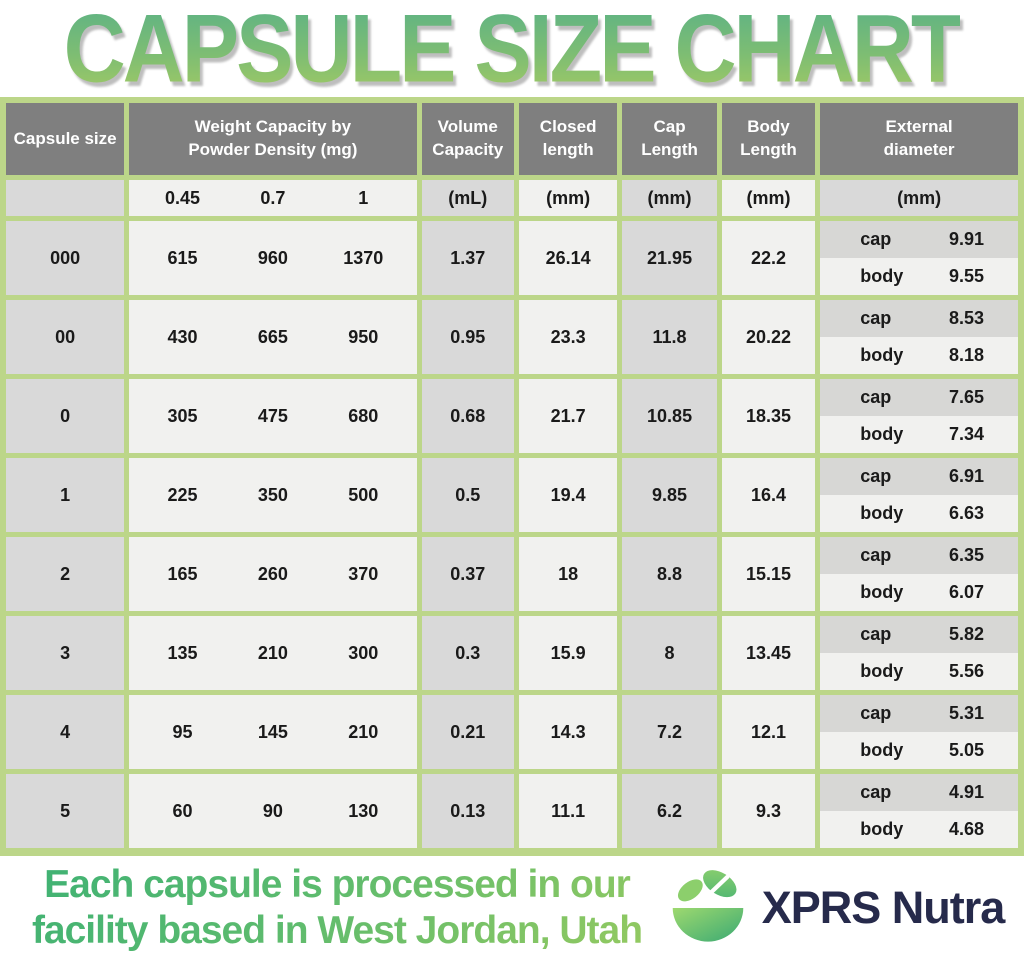 The height and width of the screenshot is (966, 1024). Describe the element at coordinates (919, 495) in the screenshot. I see `external-diameter-1: cap 6.91 body 6.63` at that location.